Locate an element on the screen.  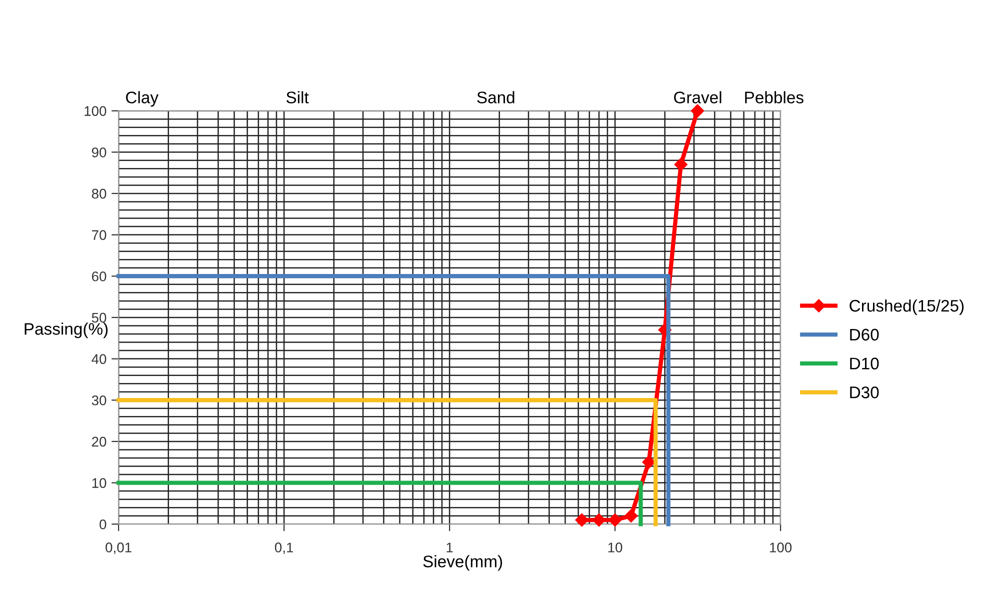
y-tick-label: 40 is located at coordinates (99, 359).